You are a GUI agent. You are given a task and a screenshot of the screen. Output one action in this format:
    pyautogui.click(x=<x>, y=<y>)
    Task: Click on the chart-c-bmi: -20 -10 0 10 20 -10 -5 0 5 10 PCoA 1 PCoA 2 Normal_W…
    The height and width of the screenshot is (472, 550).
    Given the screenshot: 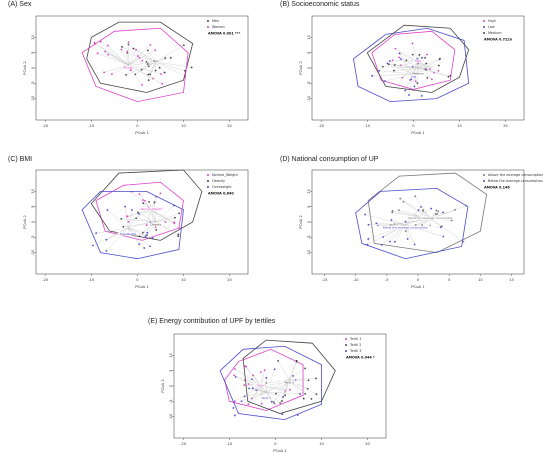 What is the action you would take?
    pyautogui.click(x=135, y=229)
    